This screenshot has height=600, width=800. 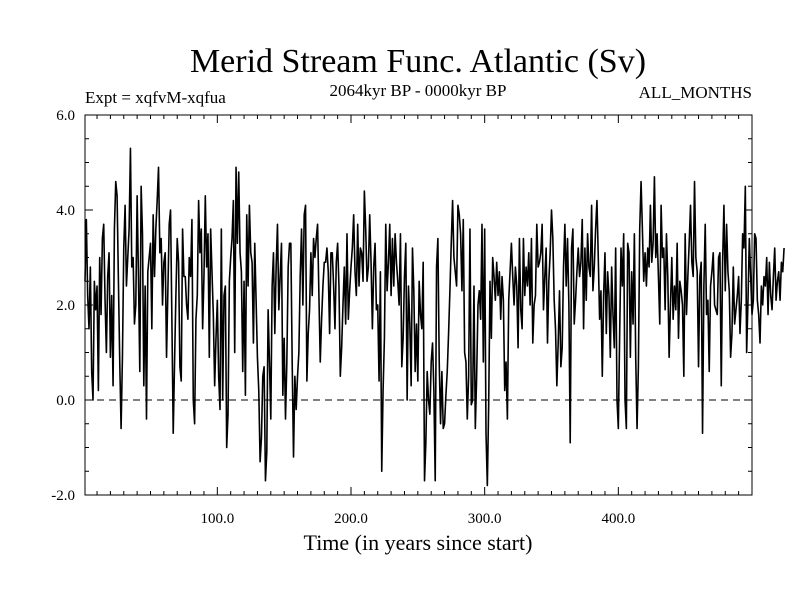 What do you see at coordinates (351, 519) in the screenshot?
I see `x-tick-label: 200.0` at bounding box center [351, 519].